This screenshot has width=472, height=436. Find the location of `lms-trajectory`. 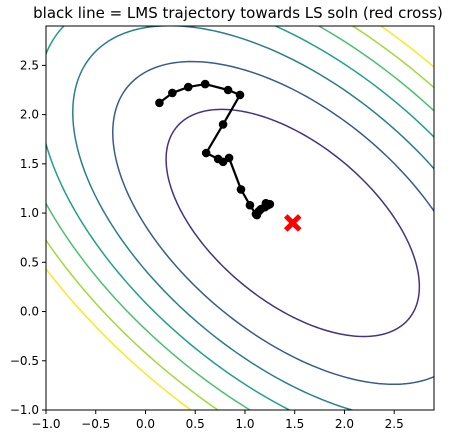

lms-trajectory is located at coordinates (215, 149).